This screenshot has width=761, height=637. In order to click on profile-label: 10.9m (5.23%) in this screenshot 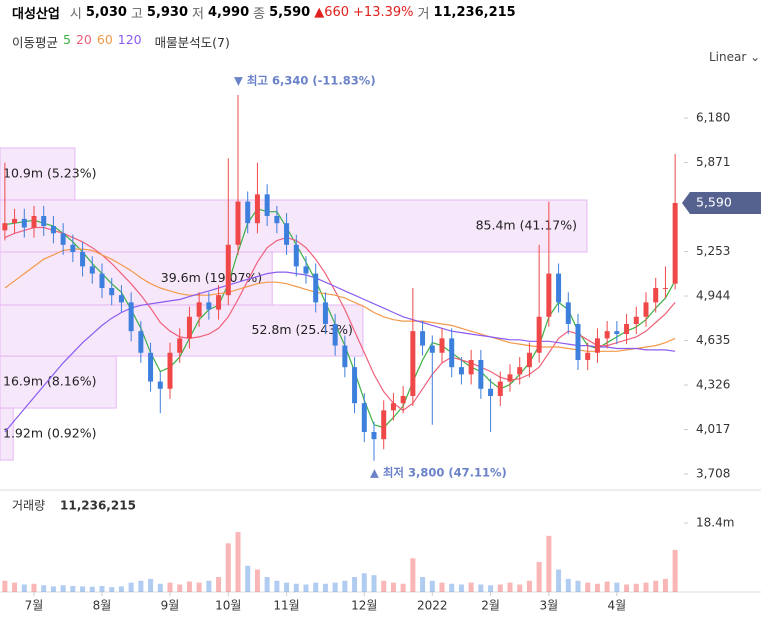, I will do `click(49, 172)`.